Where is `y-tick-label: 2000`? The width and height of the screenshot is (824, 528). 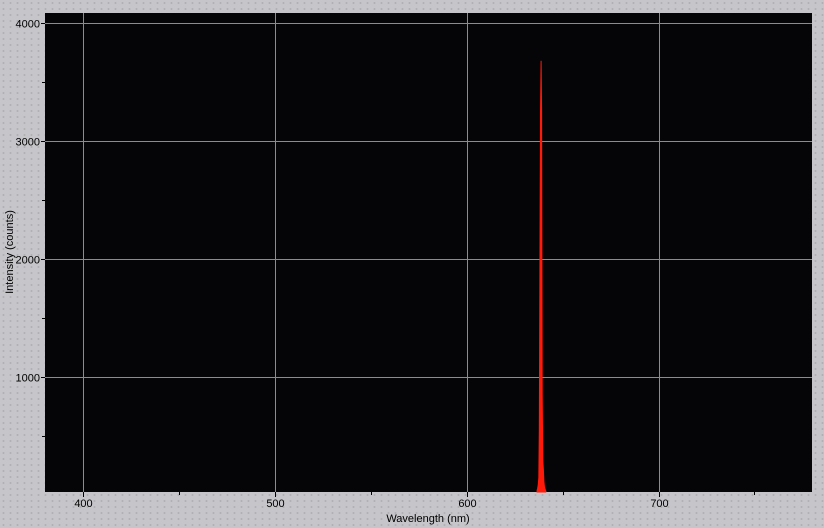 y-tick-label: 2000 is located at coordinates (28, 261).